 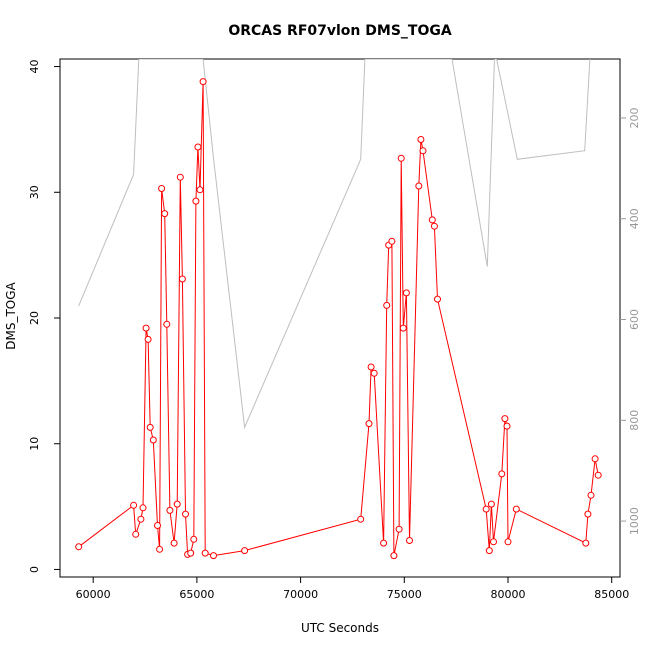 I want to click on y-tick-label: 10, so click(x=34, y=444).